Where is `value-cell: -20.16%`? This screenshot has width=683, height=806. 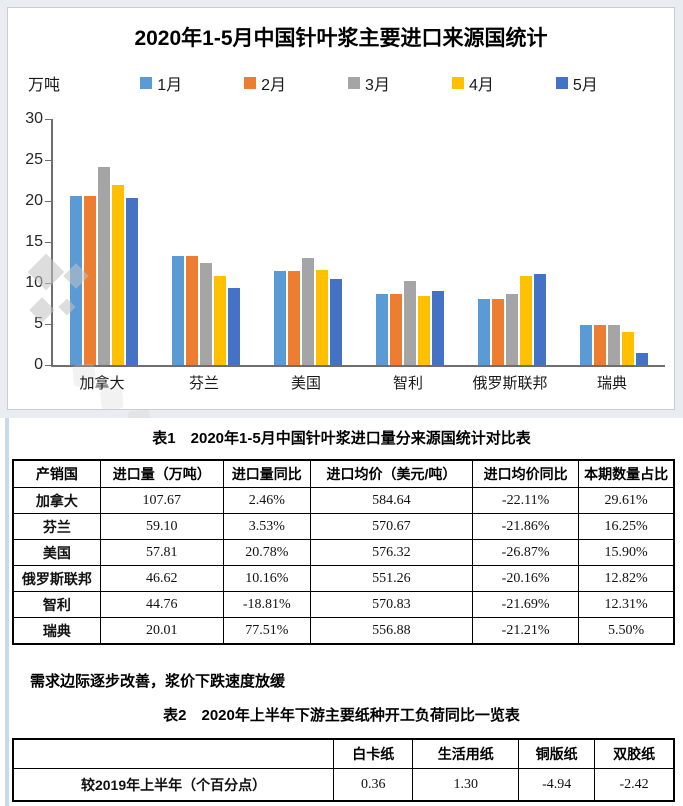 value-cell: -20.16% is located at coordinates (525, 578).